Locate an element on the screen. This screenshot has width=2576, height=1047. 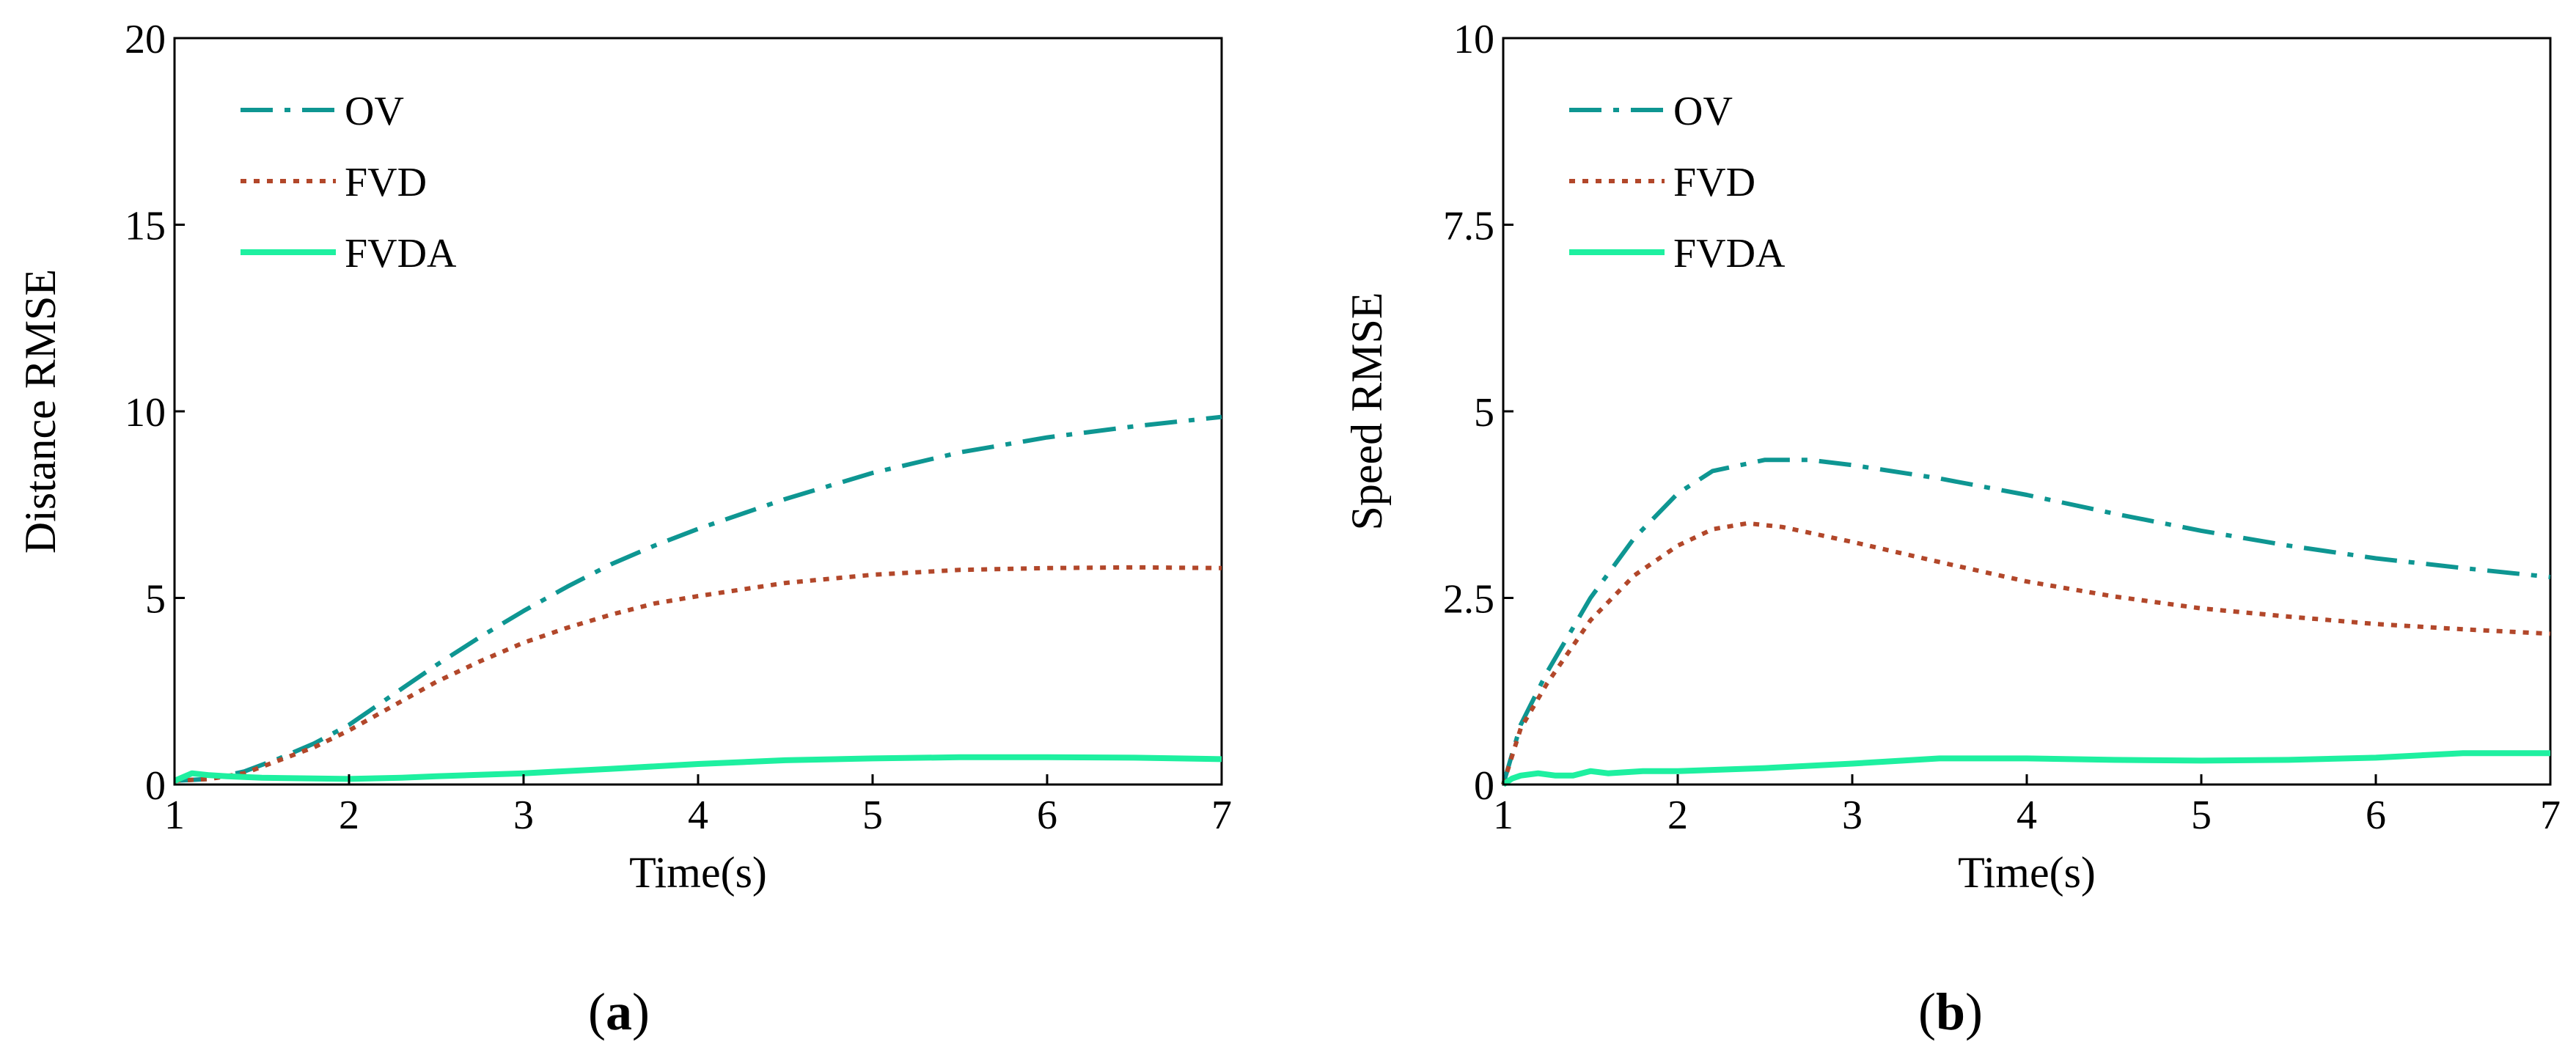
panel-caption: (a) is located at coordinates (619, 1011).